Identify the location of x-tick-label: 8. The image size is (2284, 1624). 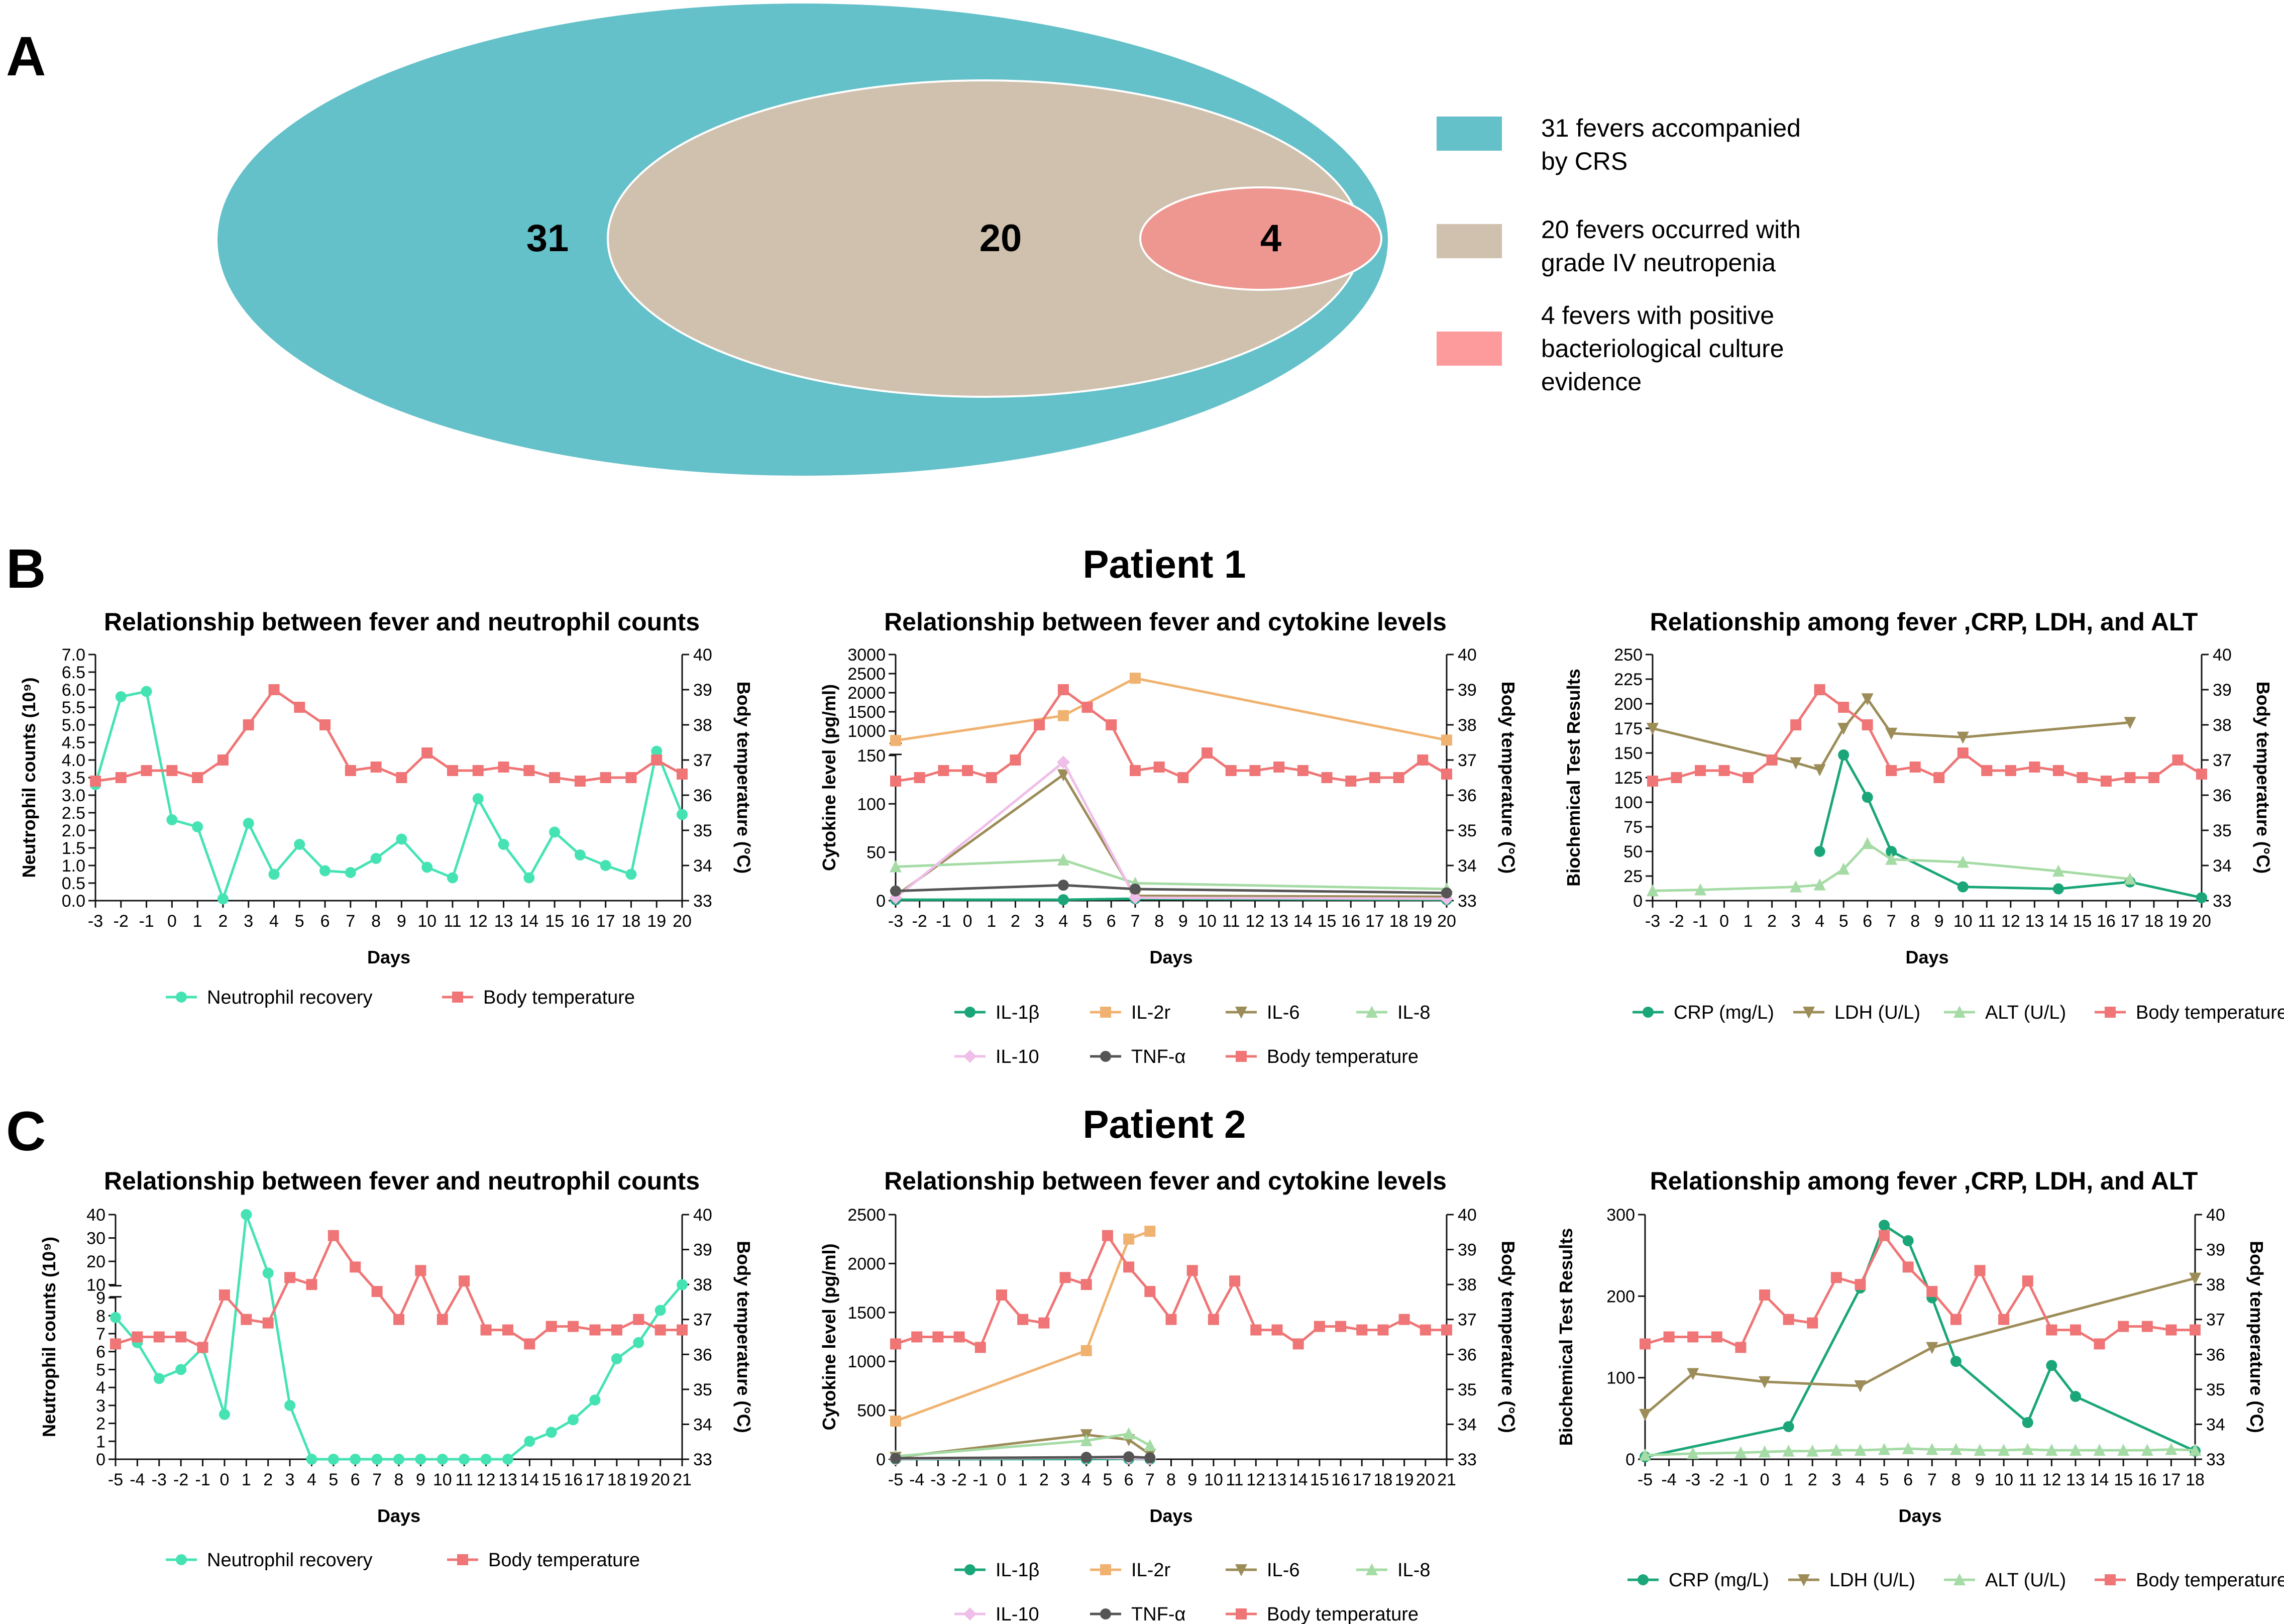
(1171, 1479).